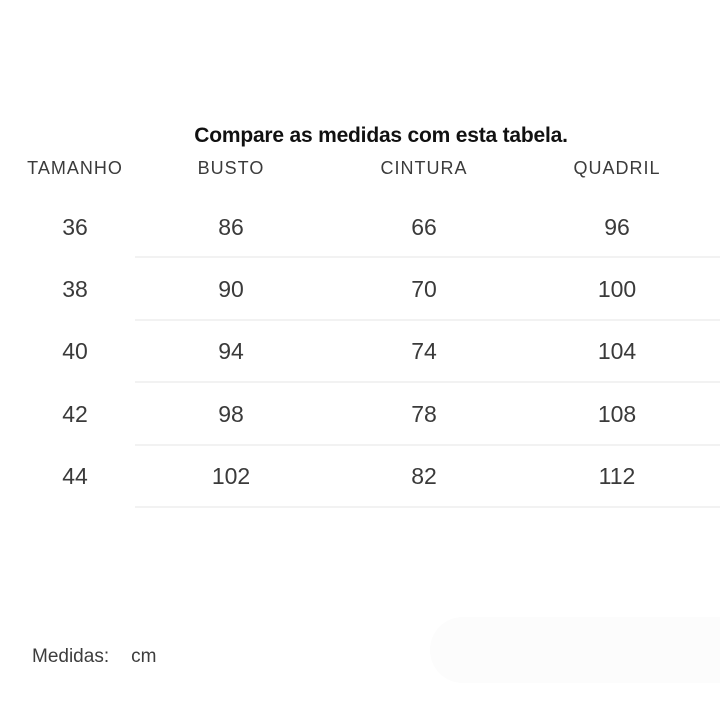 The image size is (720, 701). What do you see at coordinates (617, 289) in the screenshot?
I see `hip-cell: 100` at bounding box center [617, 289].